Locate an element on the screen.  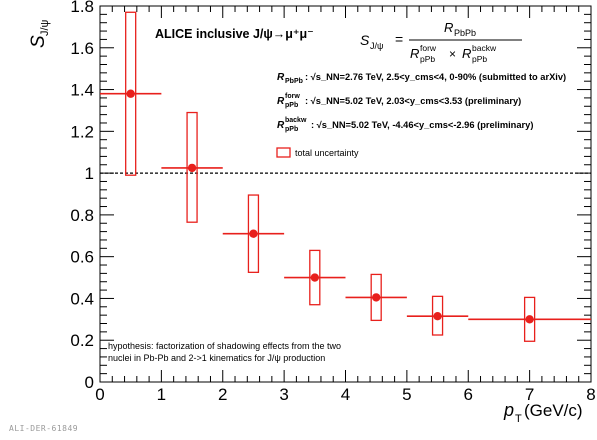
formula-den-right: R is located at coordinates (466, 53).